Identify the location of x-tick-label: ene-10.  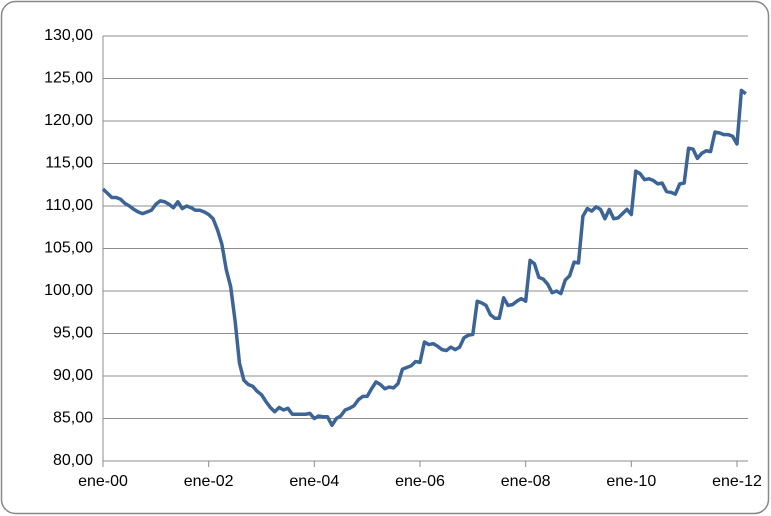
(631, 481).